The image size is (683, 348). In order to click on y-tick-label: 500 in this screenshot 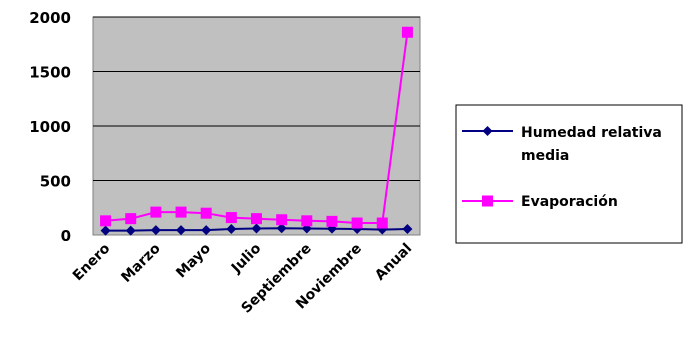, I will do `click(55, 182)`.